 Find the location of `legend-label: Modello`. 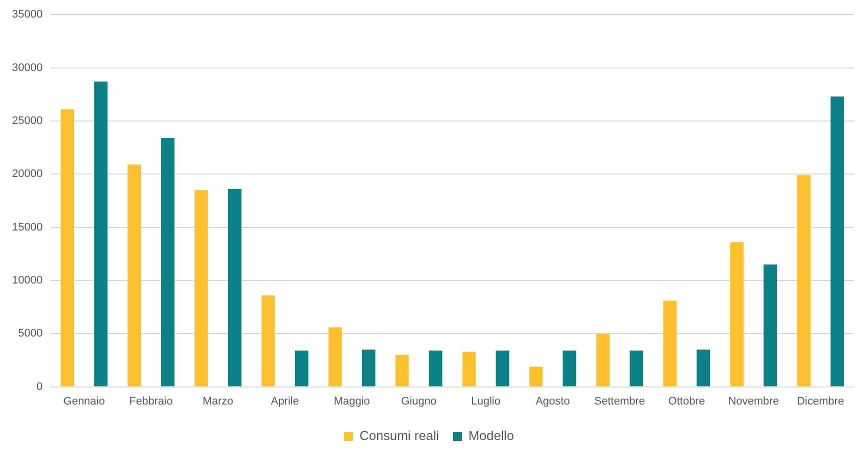

legend-label: Modello is located at coordinates (491, 436).